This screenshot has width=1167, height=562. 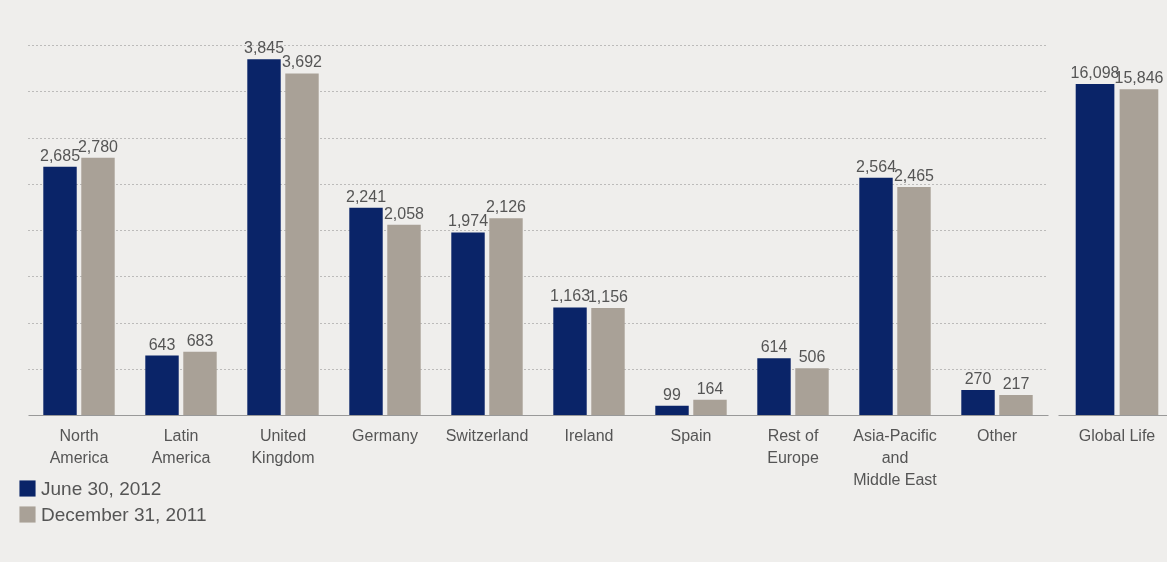 I want to click on x-tick-label: Asia-Pacific and Middle East, so click(x=895, y=457).